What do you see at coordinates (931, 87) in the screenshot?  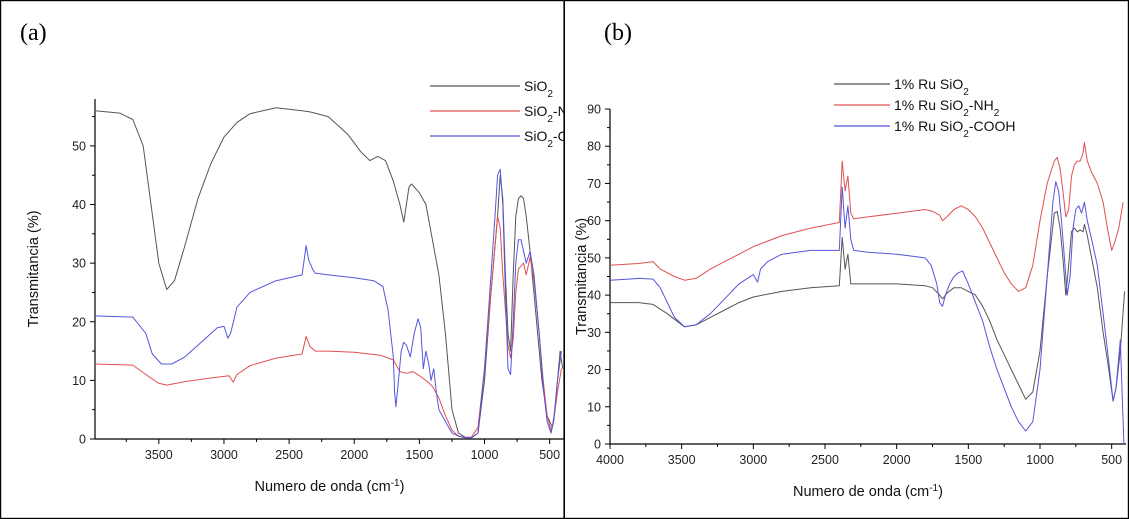 I see `legend-label: 1% Ru SiO2` at bounding box center [931, 87].